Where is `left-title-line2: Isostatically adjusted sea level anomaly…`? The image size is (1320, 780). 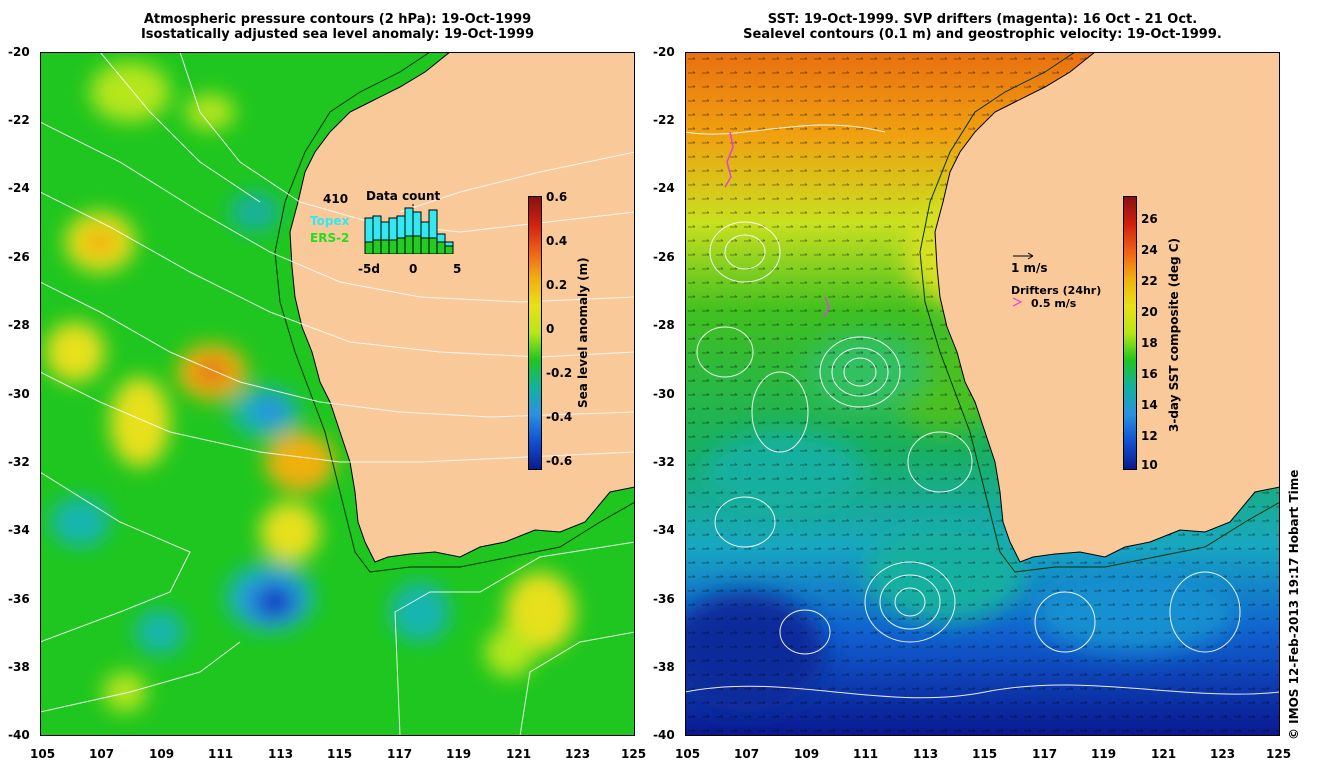 left-title-line2: Isostatically adjusted sea level anomaly… is located at coordinates (337, 34).